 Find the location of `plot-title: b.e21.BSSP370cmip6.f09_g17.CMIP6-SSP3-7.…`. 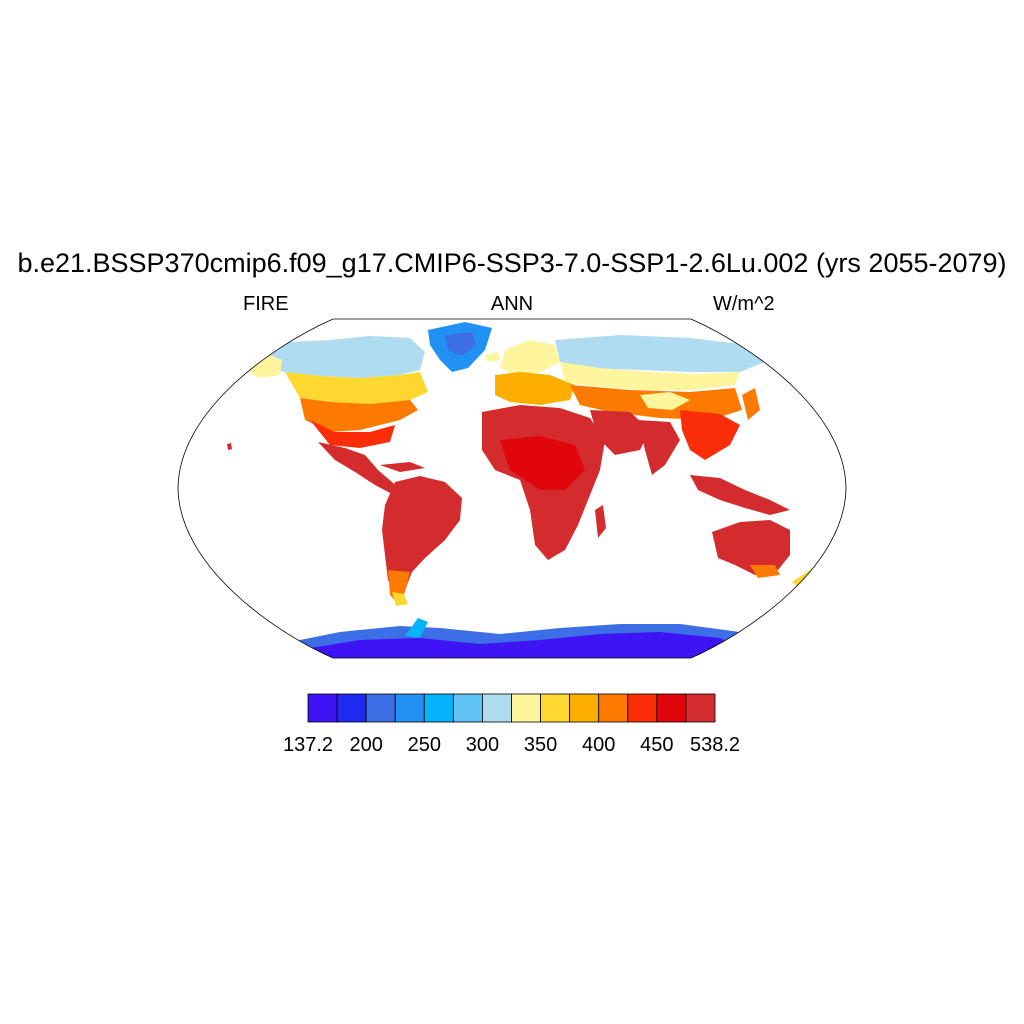

plot-title: b.e21.BSSP370cmip6.f09_g17.CMIP6-SSP3-7.… is located at coordinates (512, 263).